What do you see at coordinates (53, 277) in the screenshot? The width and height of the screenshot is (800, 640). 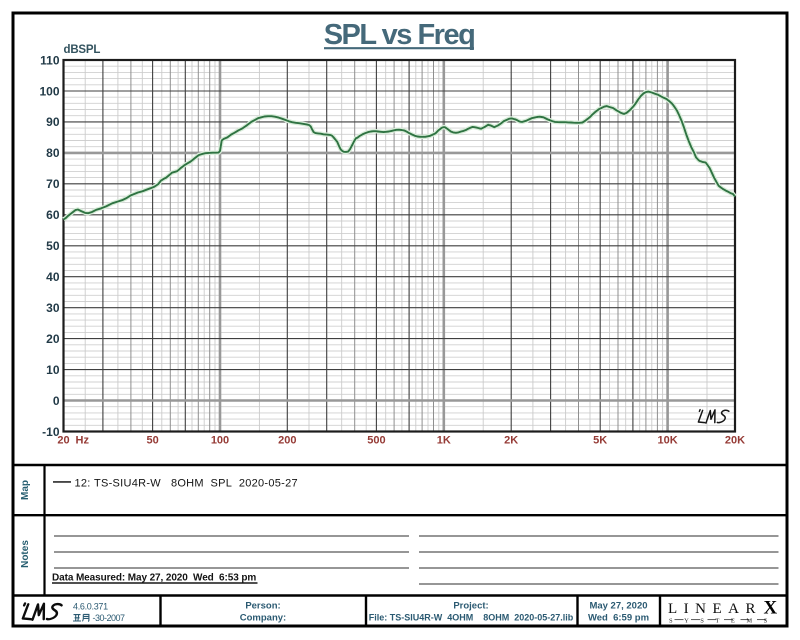 I see `svg-text: 40` at bounding box center [53, 277].